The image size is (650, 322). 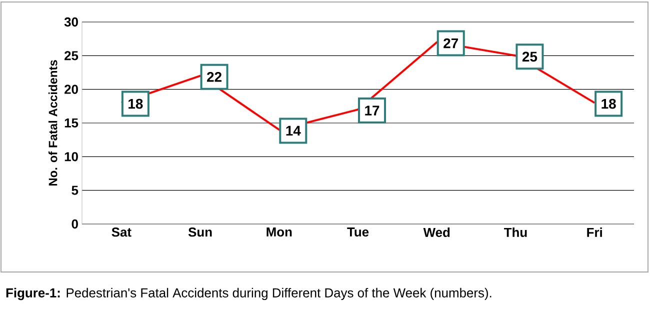 What do you see at coordinates (279, 232) in the screenshot?
I see `x-tick-label: Mon` at bounding box center [279, 232].